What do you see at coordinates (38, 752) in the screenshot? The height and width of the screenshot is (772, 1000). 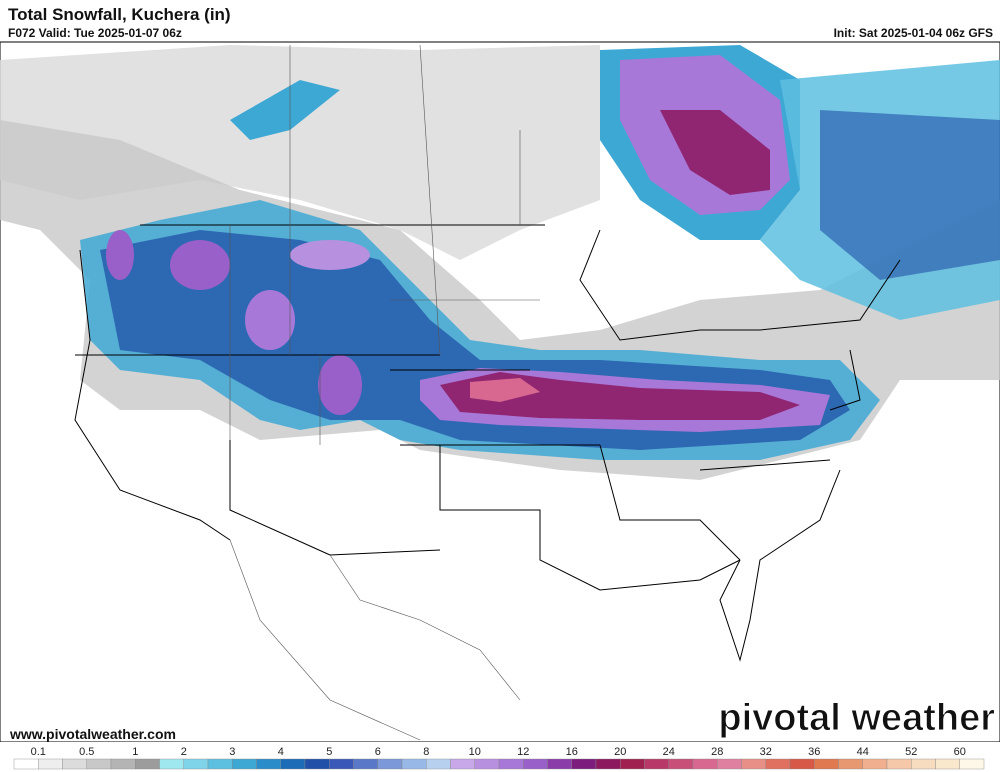 I see `colorbar-label: 0.1` at bounding box center [38, 752].